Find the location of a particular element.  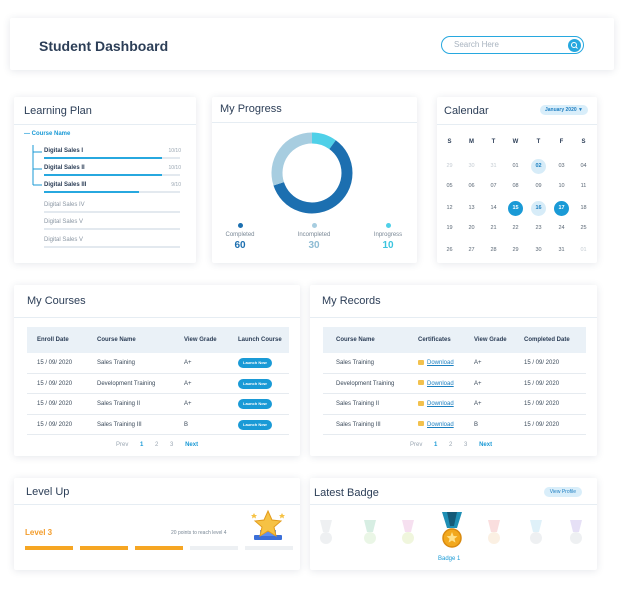

calendar-day: 06 is located at coordinates (471, 186).